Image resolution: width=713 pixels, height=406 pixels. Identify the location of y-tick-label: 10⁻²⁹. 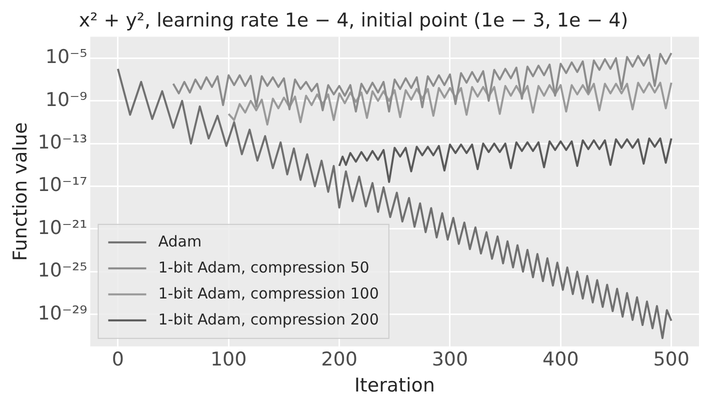
(63, 313).